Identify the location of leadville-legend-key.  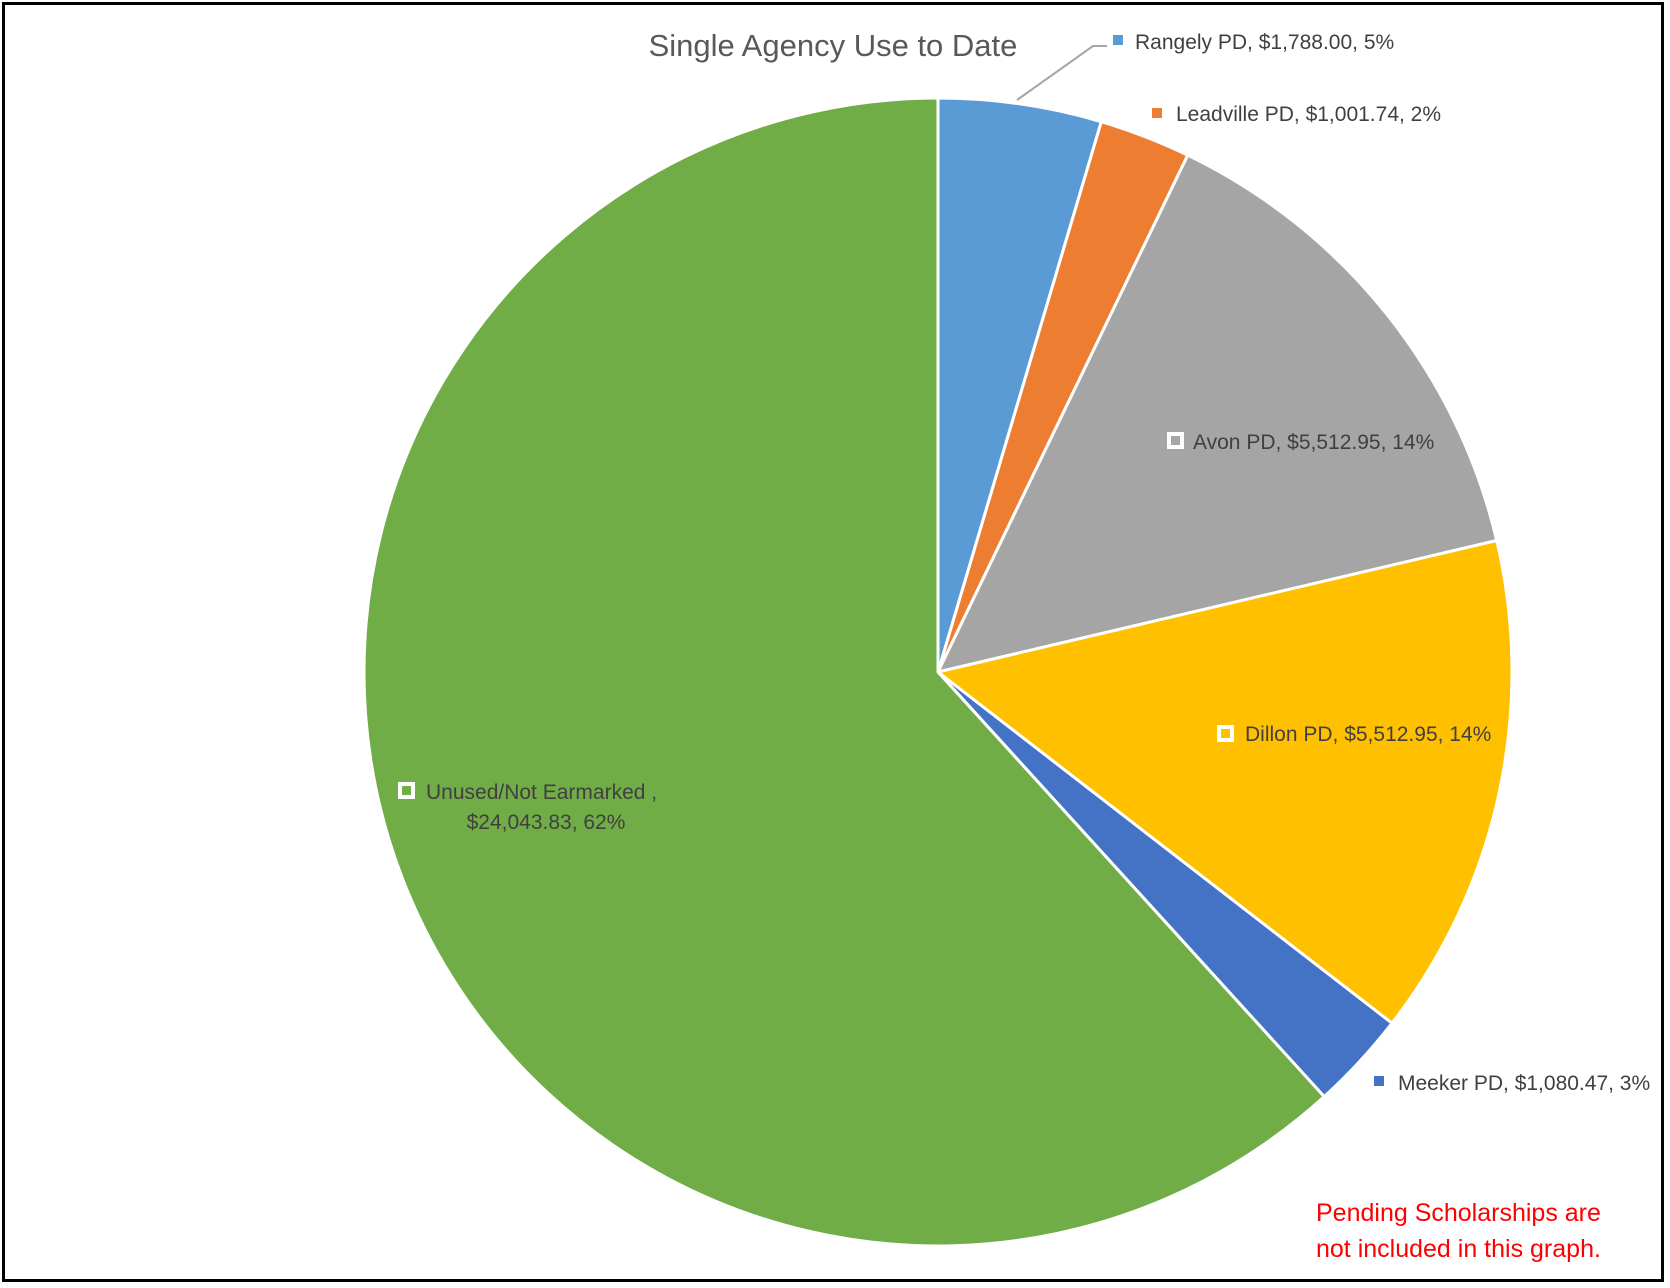
(1157, 113).